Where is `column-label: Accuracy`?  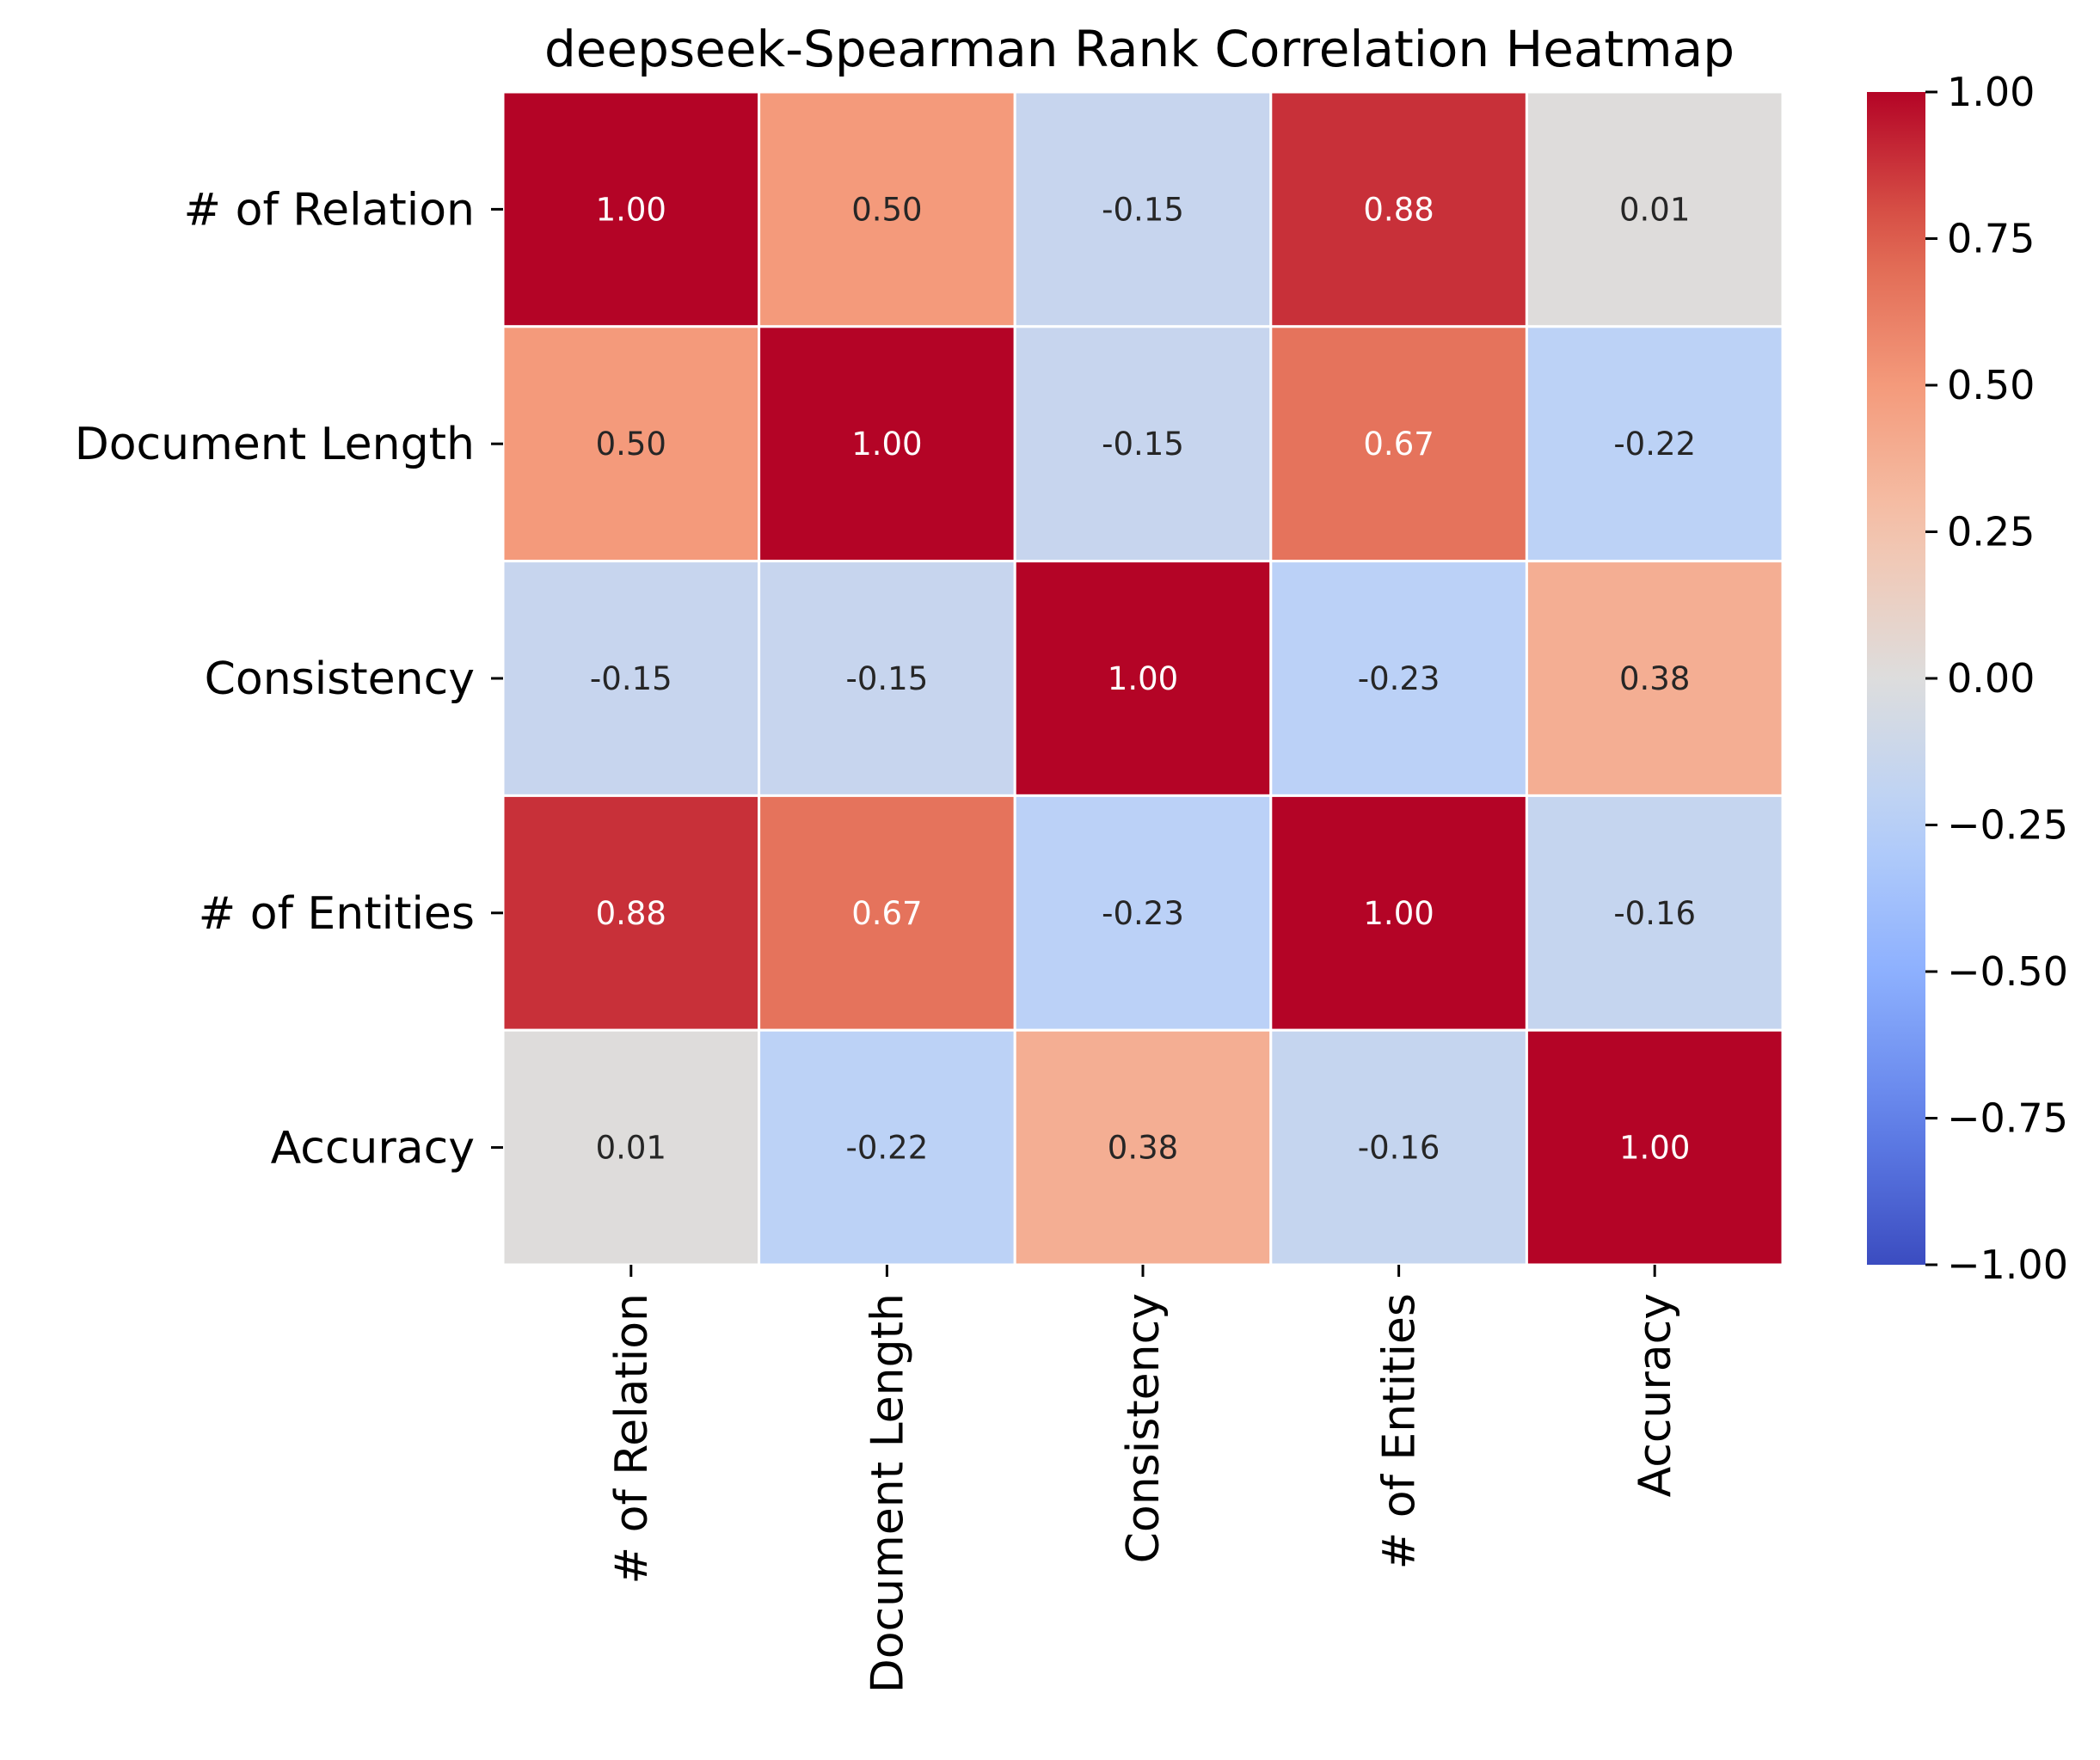
column-label: Accuracy is located at coordinates (1655, 1395).